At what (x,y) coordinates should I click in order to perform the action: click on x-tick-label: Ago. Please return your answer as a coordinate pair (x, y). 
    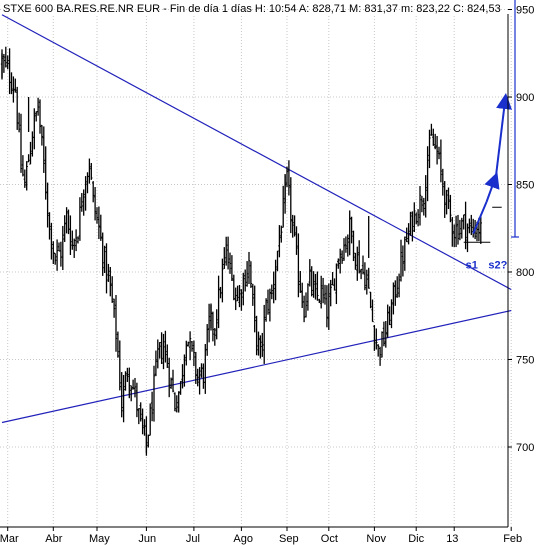
    Looking at the image, I should click on (243, 539).